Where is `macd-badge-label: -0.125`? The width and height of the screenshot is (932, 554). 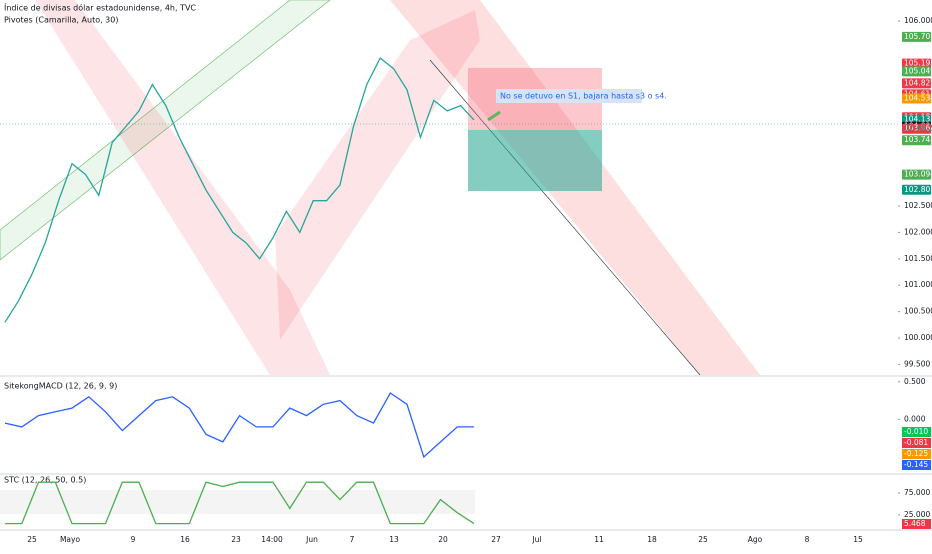
macd-badge-label: -0.125 is located at coordinates (916, 453).